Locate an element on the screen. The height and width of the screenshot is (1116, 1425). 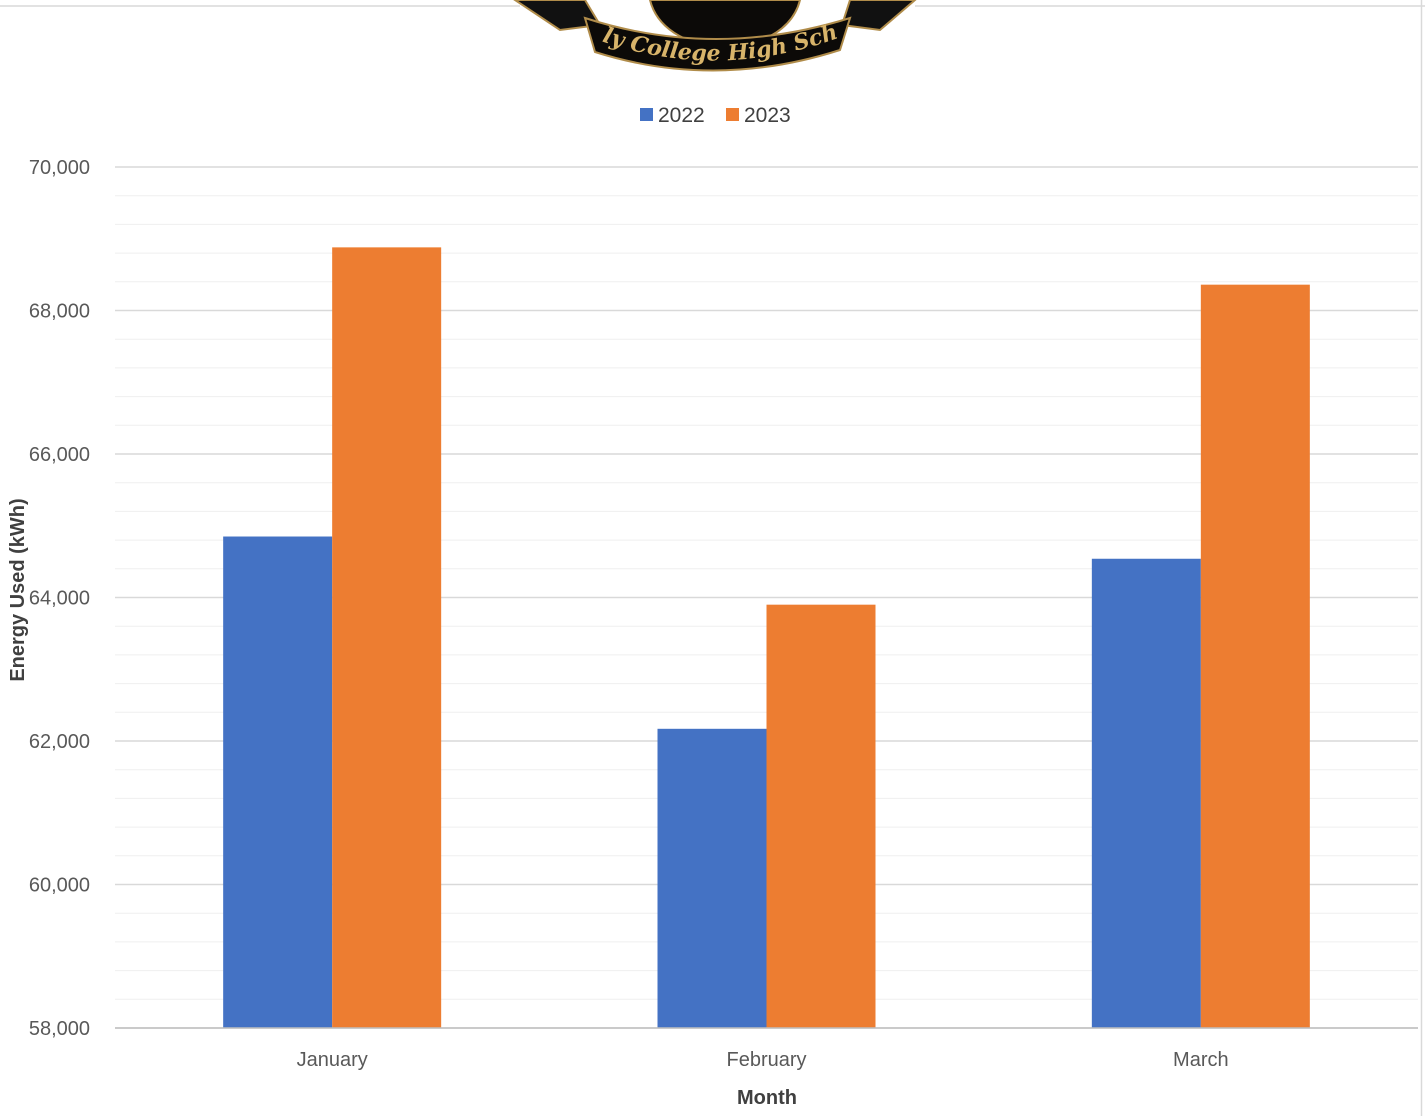
logo-ribbon-right-tail is located at coordinates (878, 16).